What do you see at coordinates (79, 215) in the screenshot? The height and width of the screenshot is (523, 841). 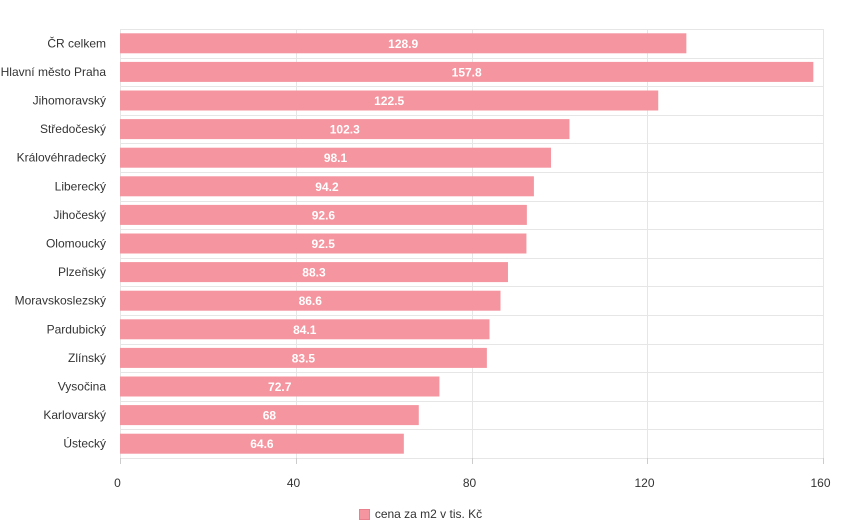 I see `category-label: Jihočeský` at bounding box center [79, 215].